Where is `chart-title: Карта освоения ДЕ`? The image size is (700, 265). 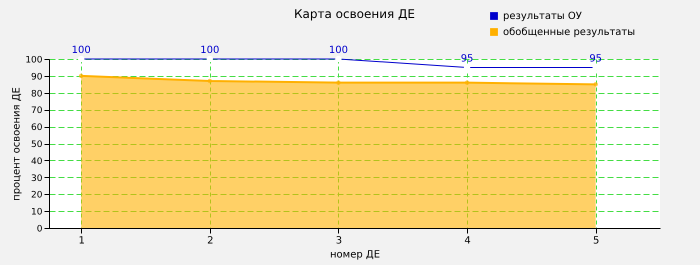 chart-title: Карта освоения ДЕ is located at coordinates (355, 14).